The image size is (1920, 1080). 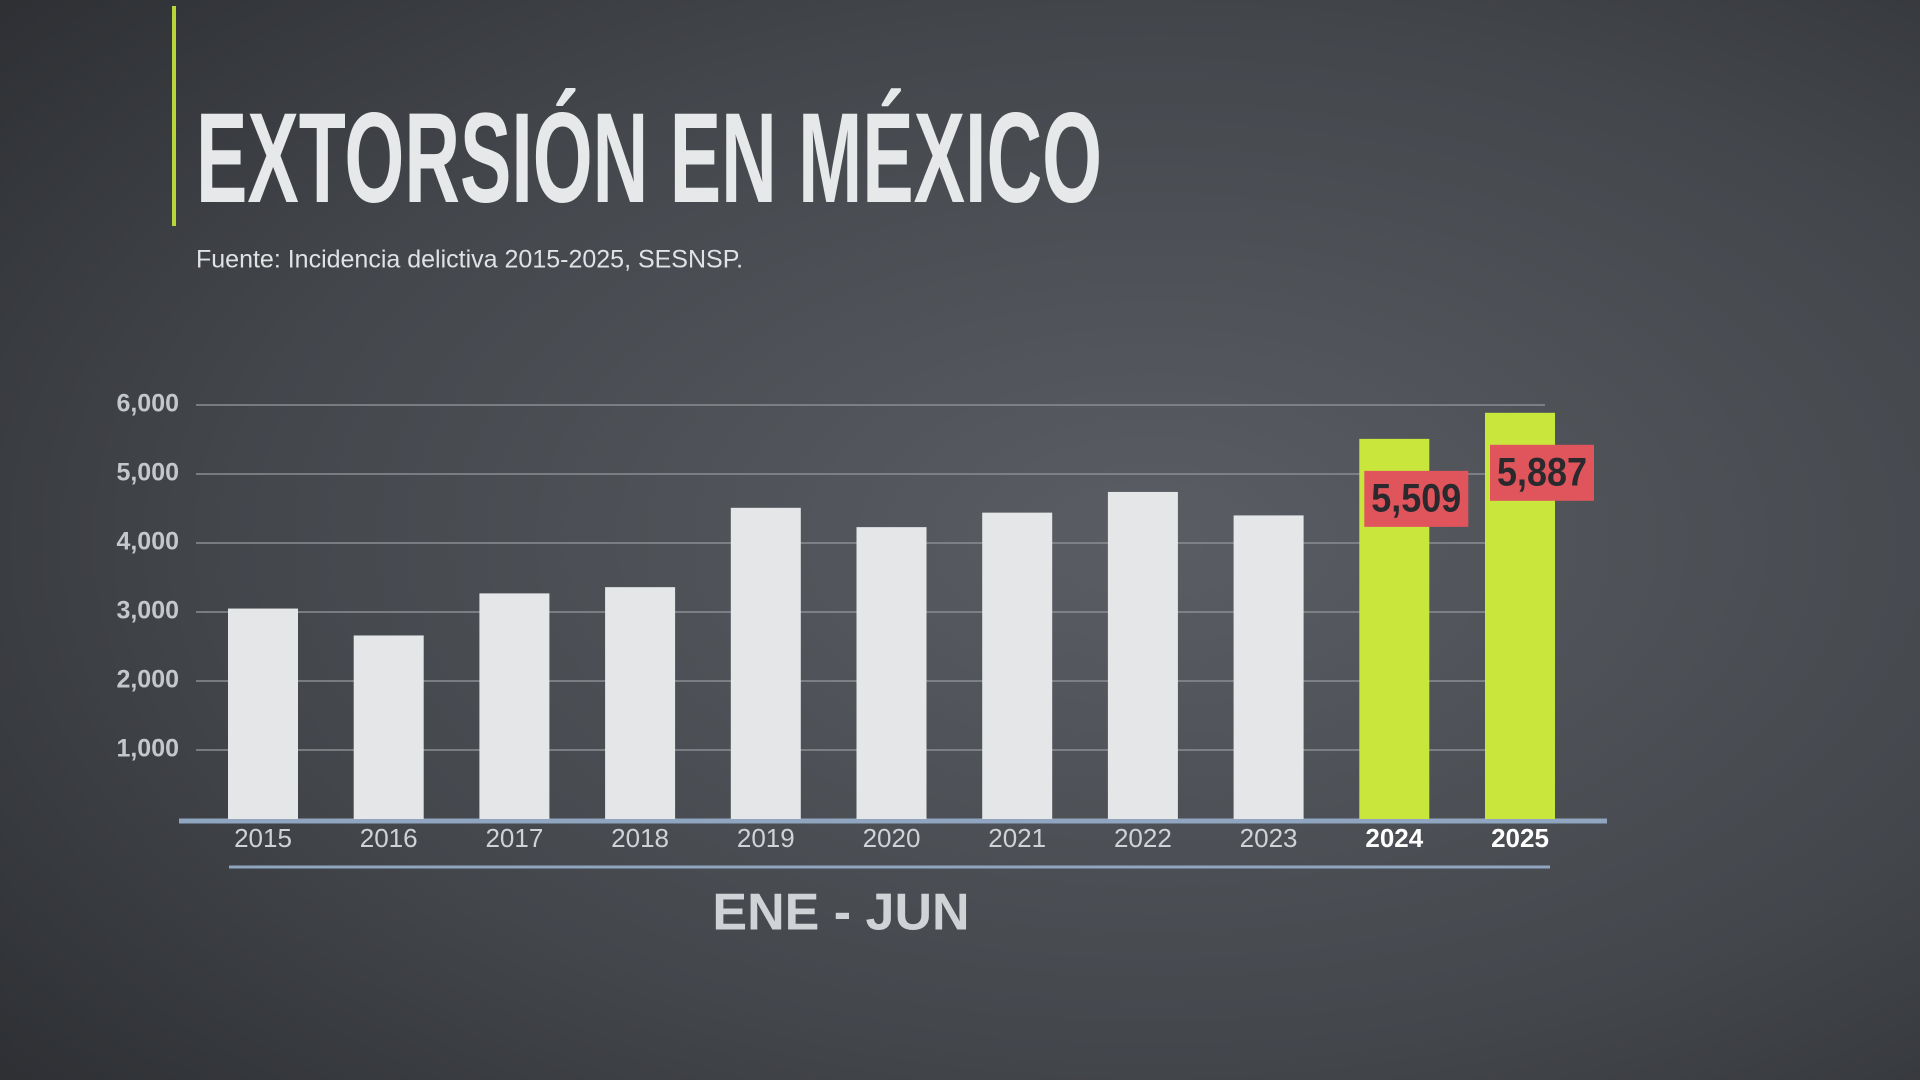 I want to click on x-tick-label: 2016, so click(x=389, y=838).